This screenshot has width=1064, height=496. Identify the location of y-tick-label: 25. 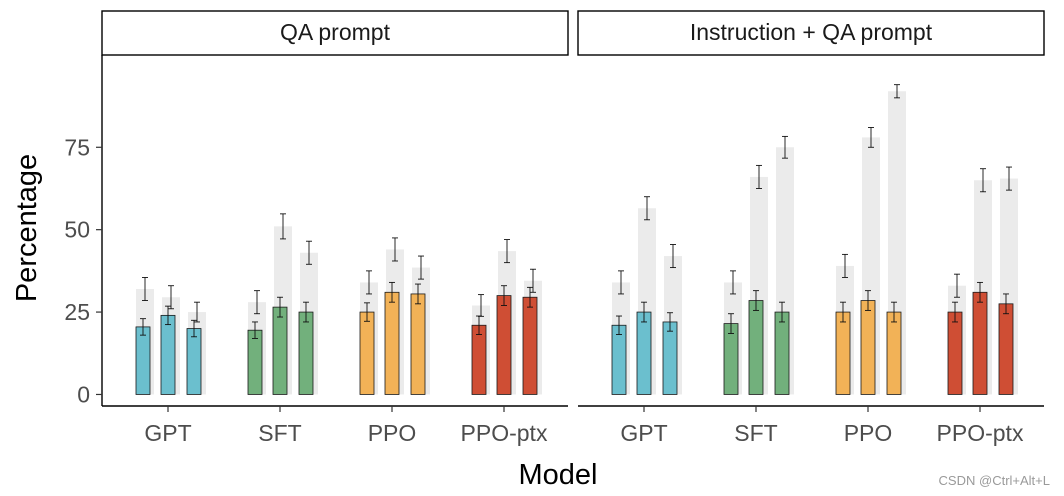
(77, 312).